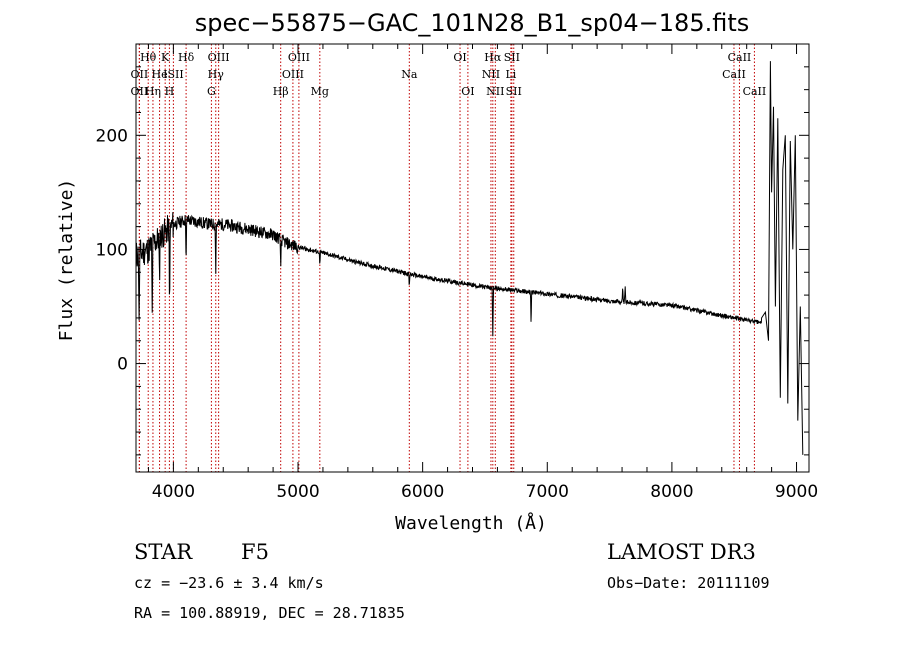  Describe the element at coordinates (734, 74) in the screenshot. I see `line-label-26: CaII` at that location.